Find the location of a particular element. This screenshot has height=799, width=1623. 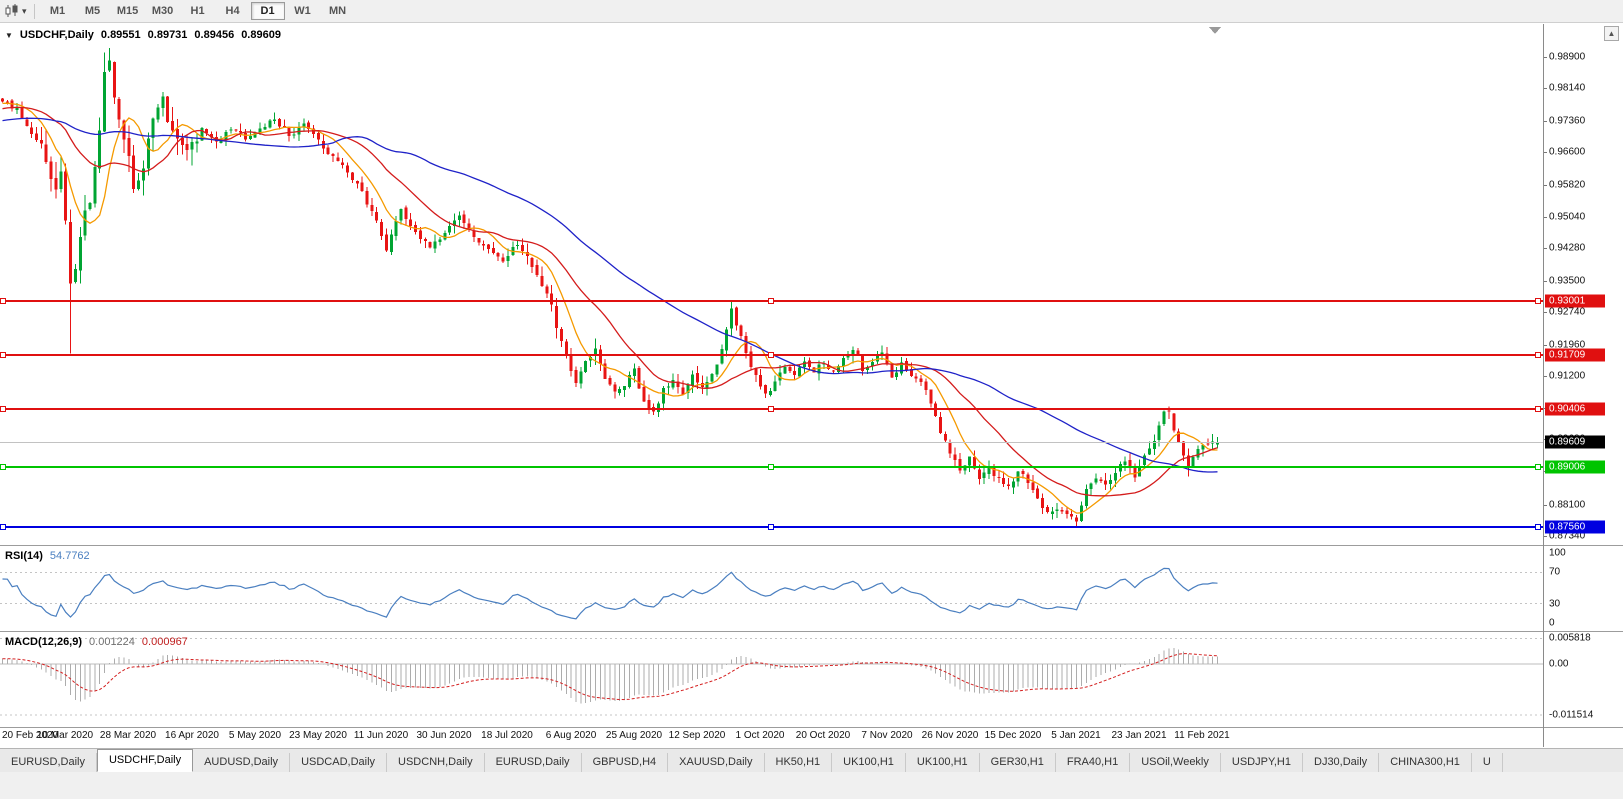

macd-label: MACD(12,26,9) 0.001224 0.000967 is located at coordinates (96, 642).